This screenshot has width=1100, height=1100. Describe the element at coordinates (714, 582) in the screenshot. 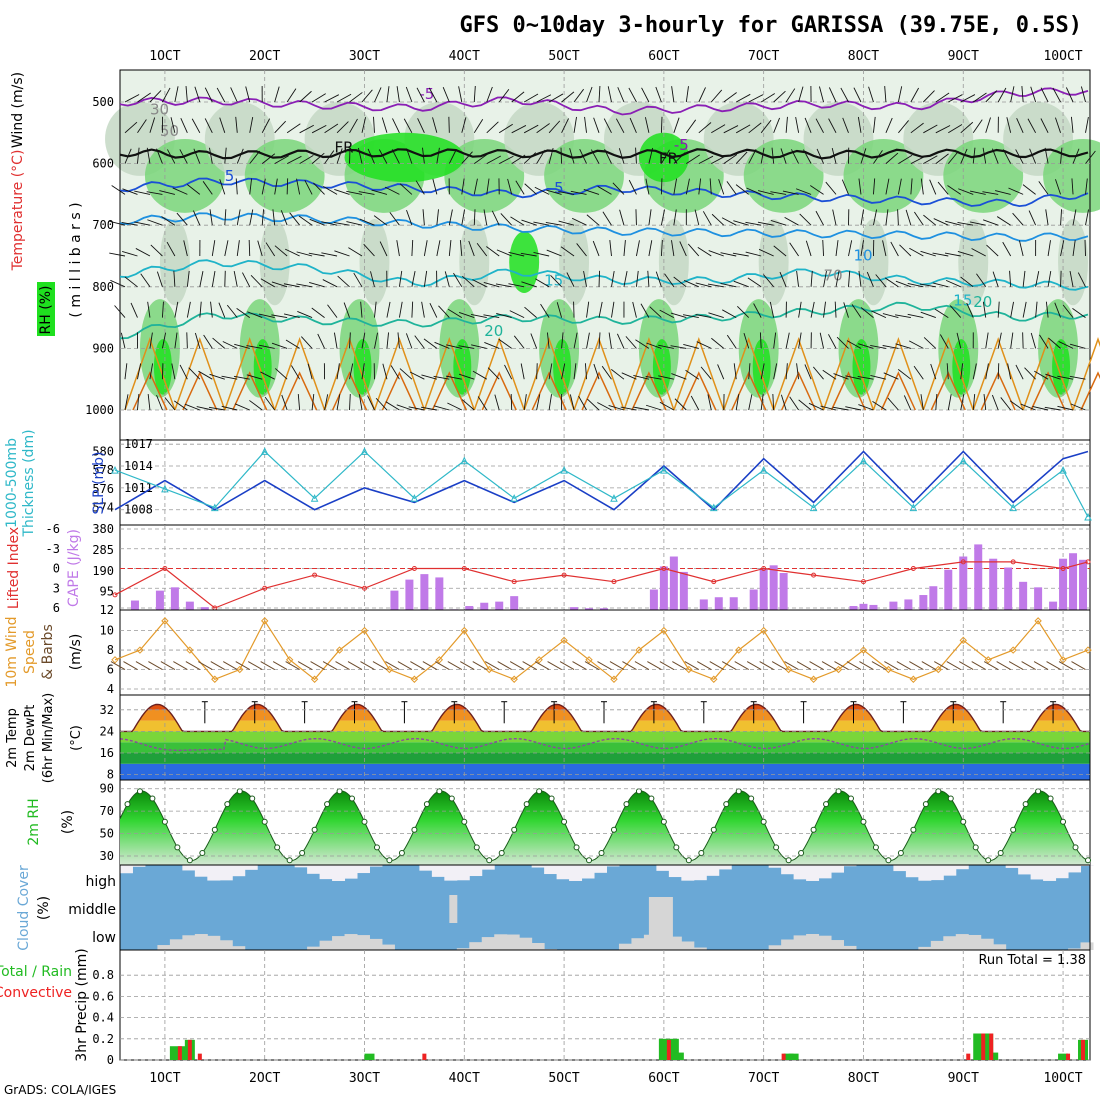

I see `li-marker` at that location.